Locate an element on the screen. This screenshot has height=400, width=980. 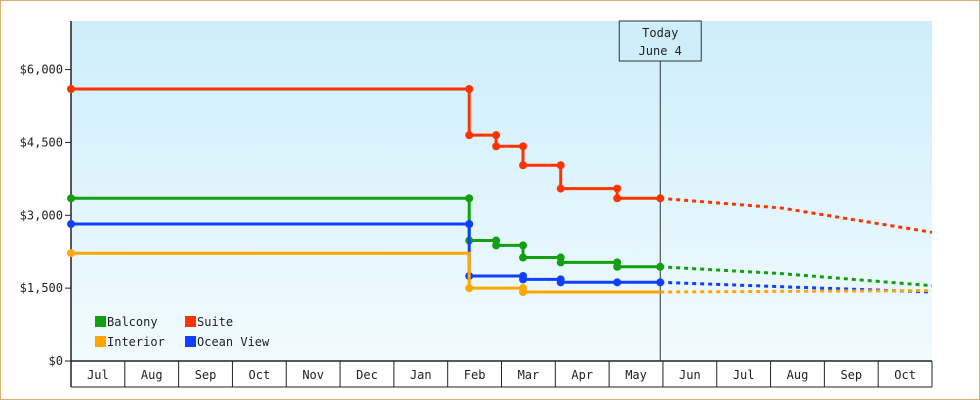
series-forecast-interior is located at coordinates (796, 291).